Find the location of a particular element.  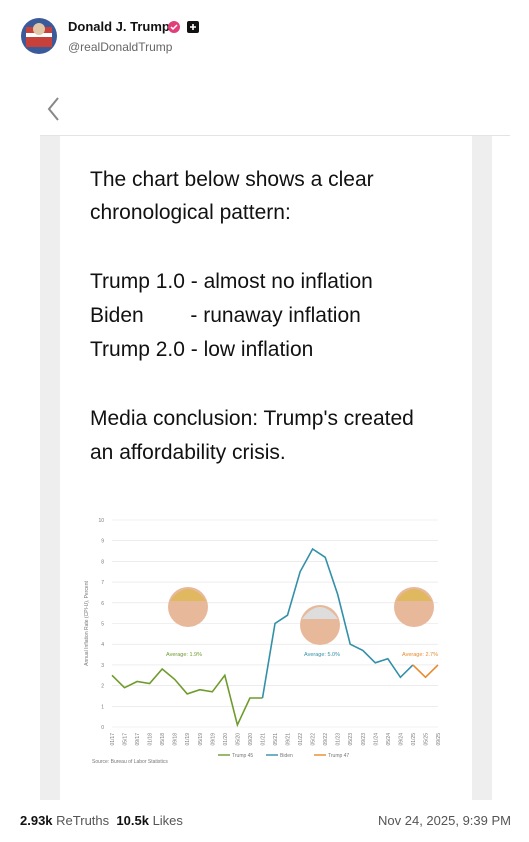

x-tick-label: 09/22 is located at coordinates (326, 739).